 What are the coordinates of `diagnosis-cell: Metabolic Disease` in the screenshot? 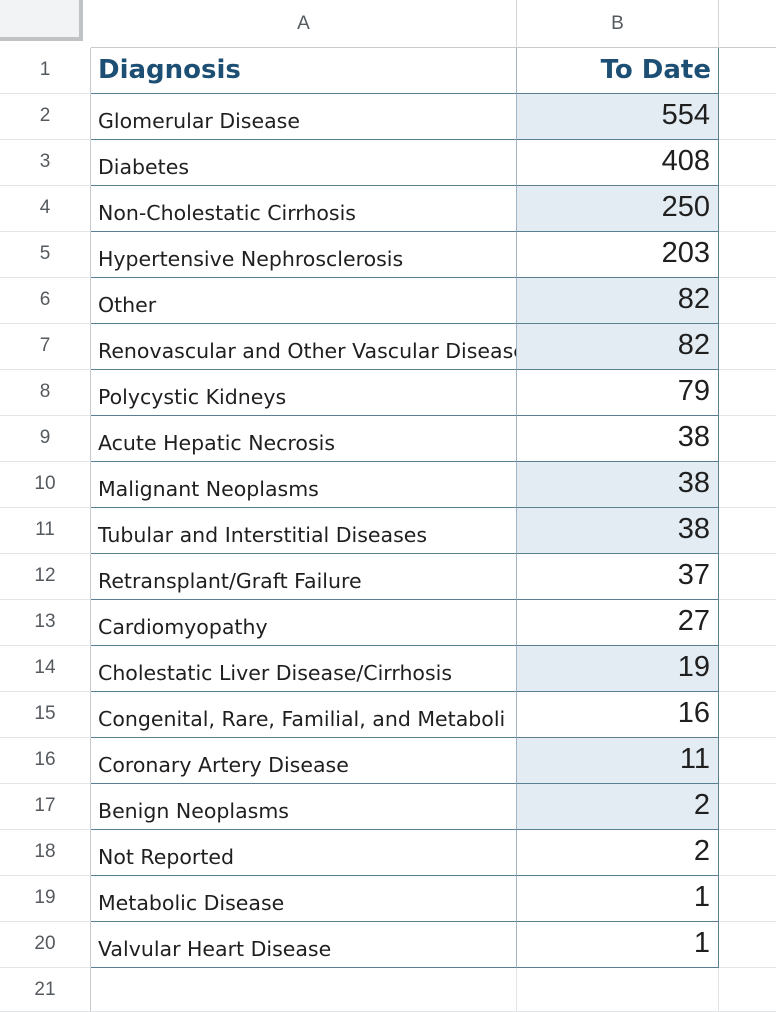 It's located at (304, 899).